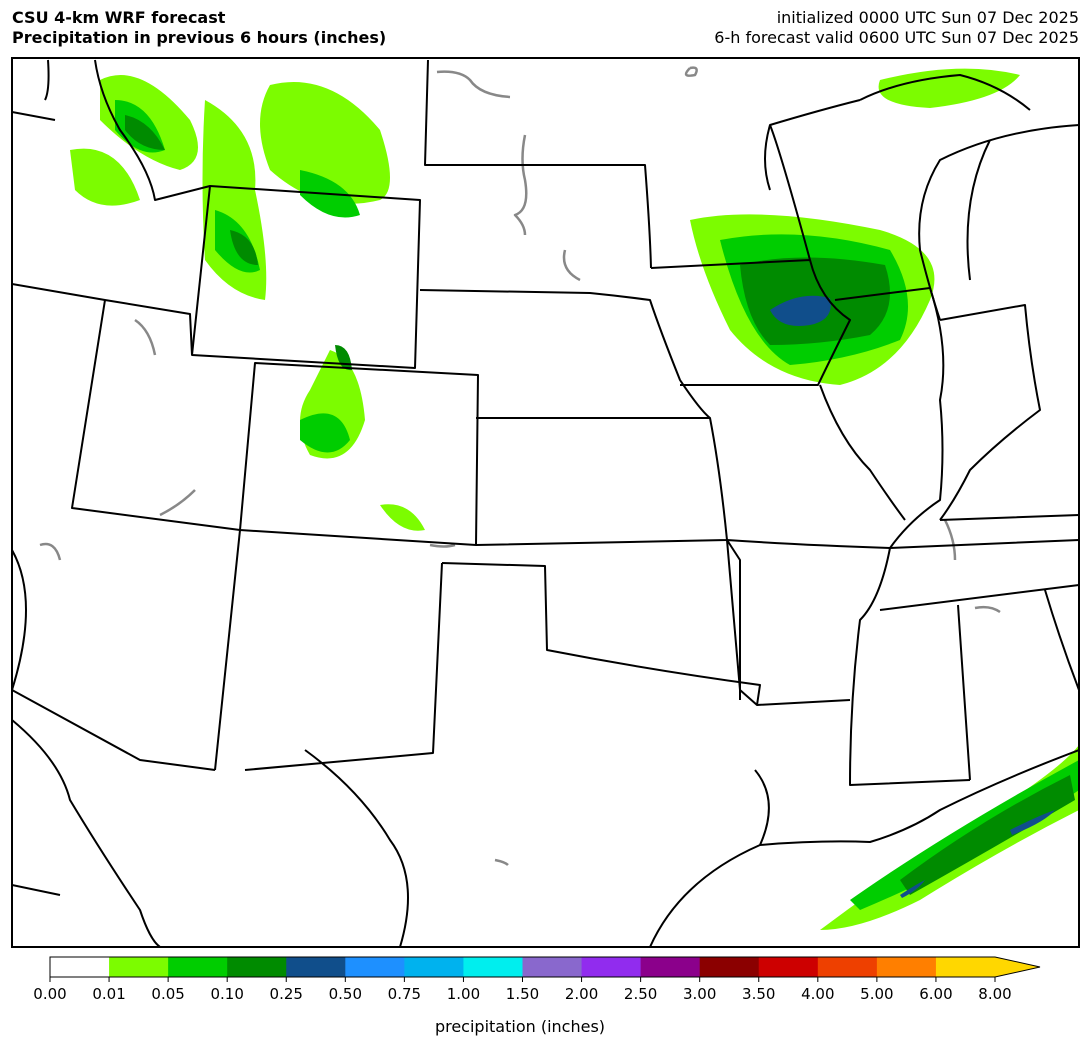 This screenshot has width=1091, height=1047. Describe the element at coordinates (581, 994) in the screenshot. I see `colorbar-tick-label: 2.00` at that location.